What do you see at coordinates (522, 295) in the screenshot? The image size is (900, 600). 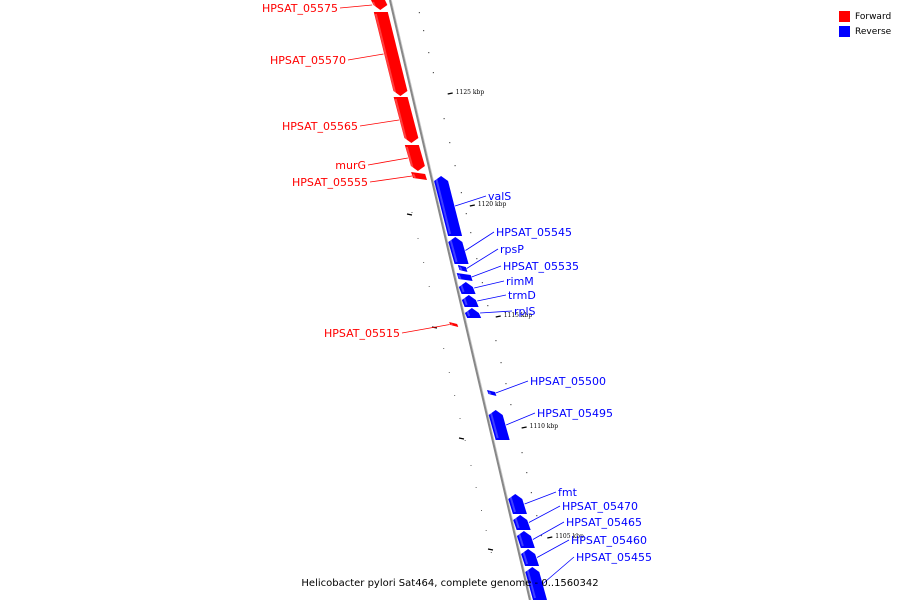 I see `gene-label: trmD` at bounding box center [522, 295].